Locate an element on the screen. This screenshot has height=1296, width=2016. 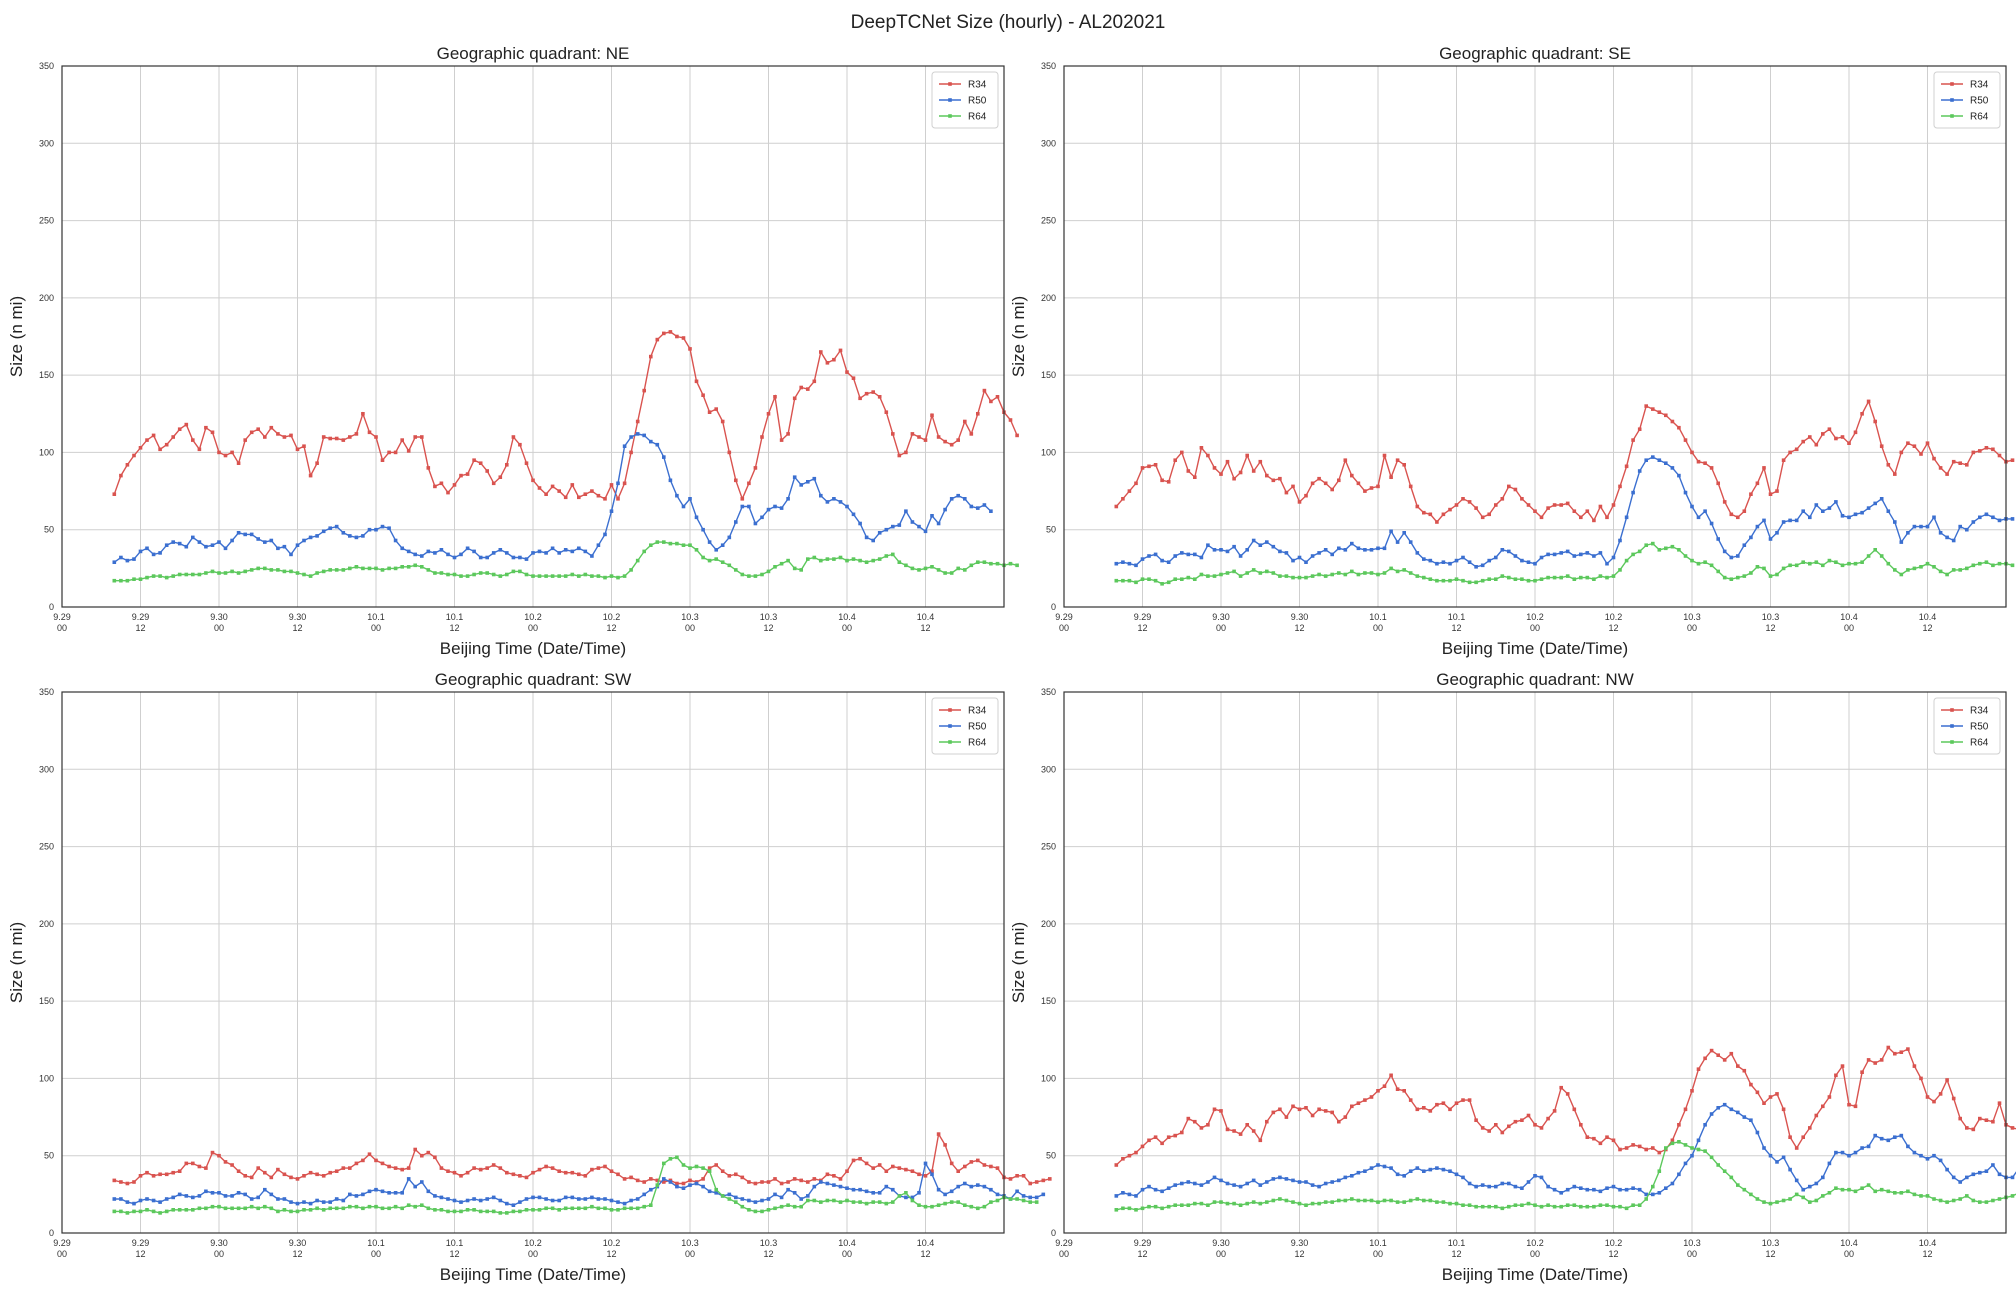
series-line-r50 is located at coordinates (552, 498).